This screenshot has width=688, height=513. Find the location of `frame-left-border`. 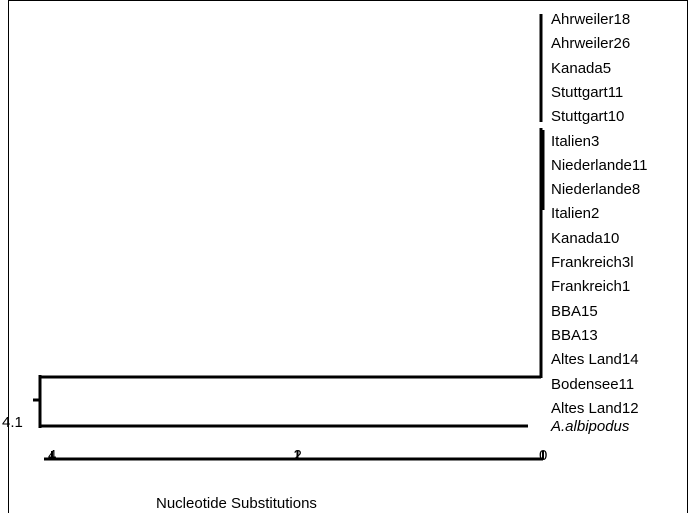

frame-left-border is located at coordinates (8, 256).